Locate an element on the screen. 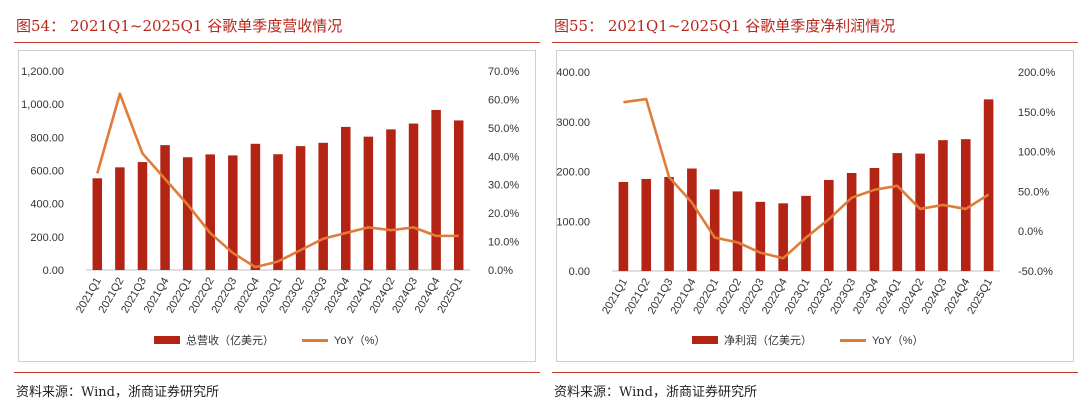  right-axis-tick-label: 100.0% is located at coordinates (1037, 153).